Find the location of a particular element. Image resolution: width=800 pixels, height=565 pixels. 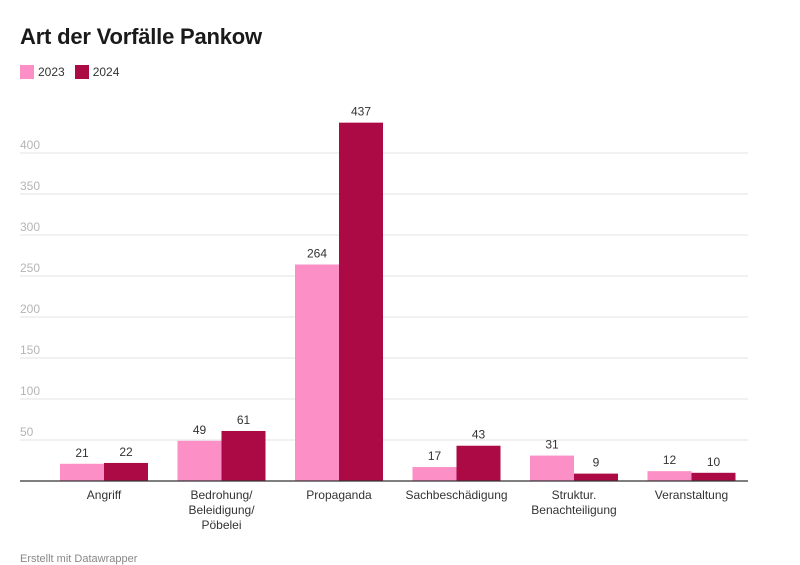

legend-label-2024: 2024 is located at coordinates (106, 72).